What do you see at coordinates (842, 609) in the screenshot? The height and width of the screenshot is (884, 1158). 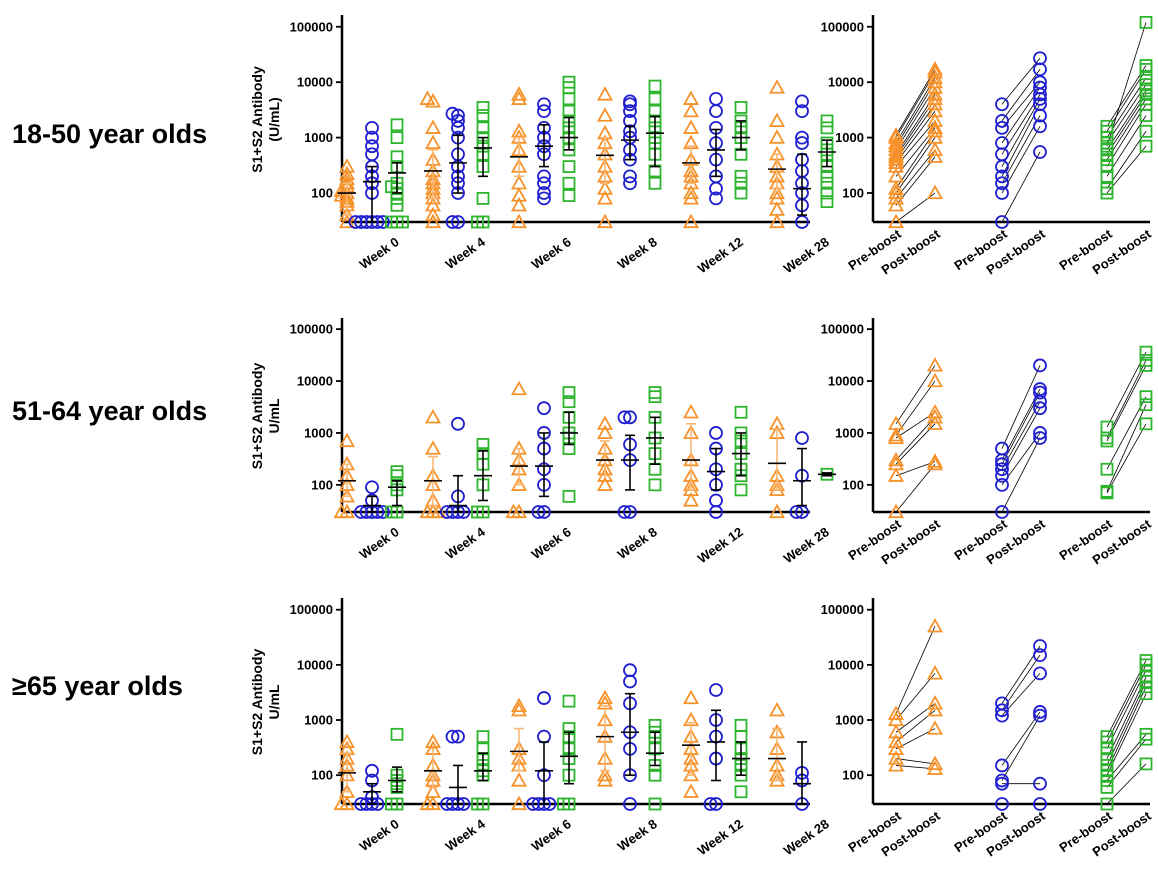 I see `preboost-ytick-label-3: 100000` at bounding box center [842, 609].